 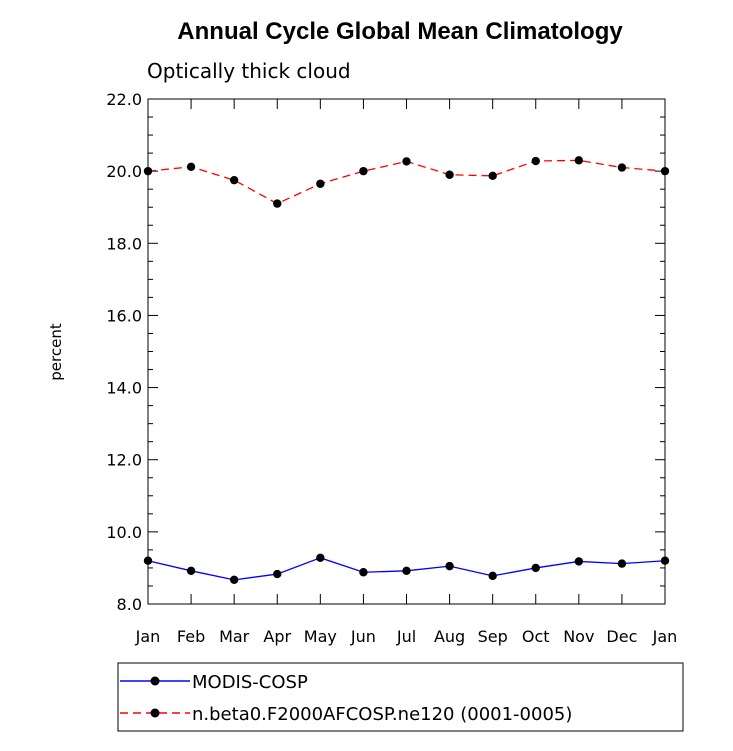 I want to click on x-tick-label: Sep, so click(x=493, y=636).